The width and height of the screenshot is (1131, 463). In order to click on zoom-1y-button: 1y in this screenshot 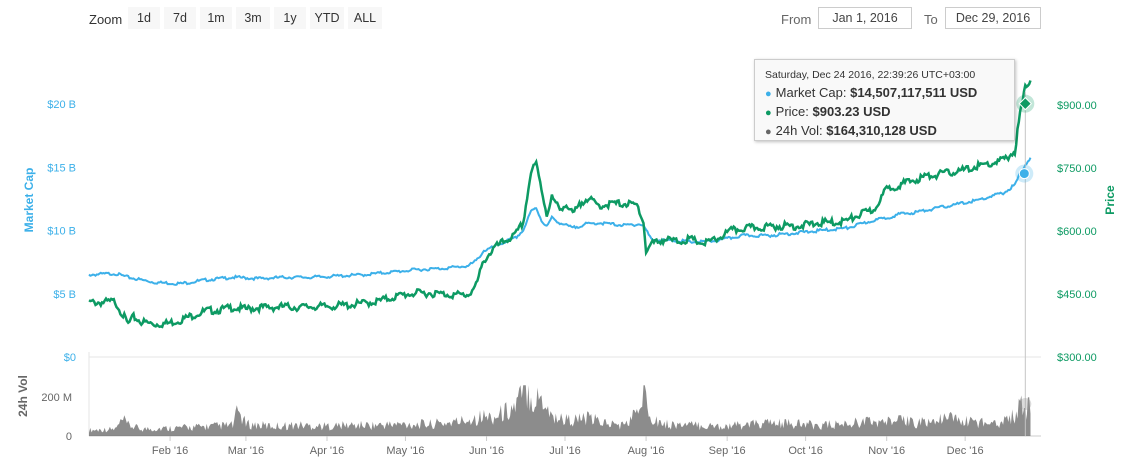, I will do `click(290, 18)`.